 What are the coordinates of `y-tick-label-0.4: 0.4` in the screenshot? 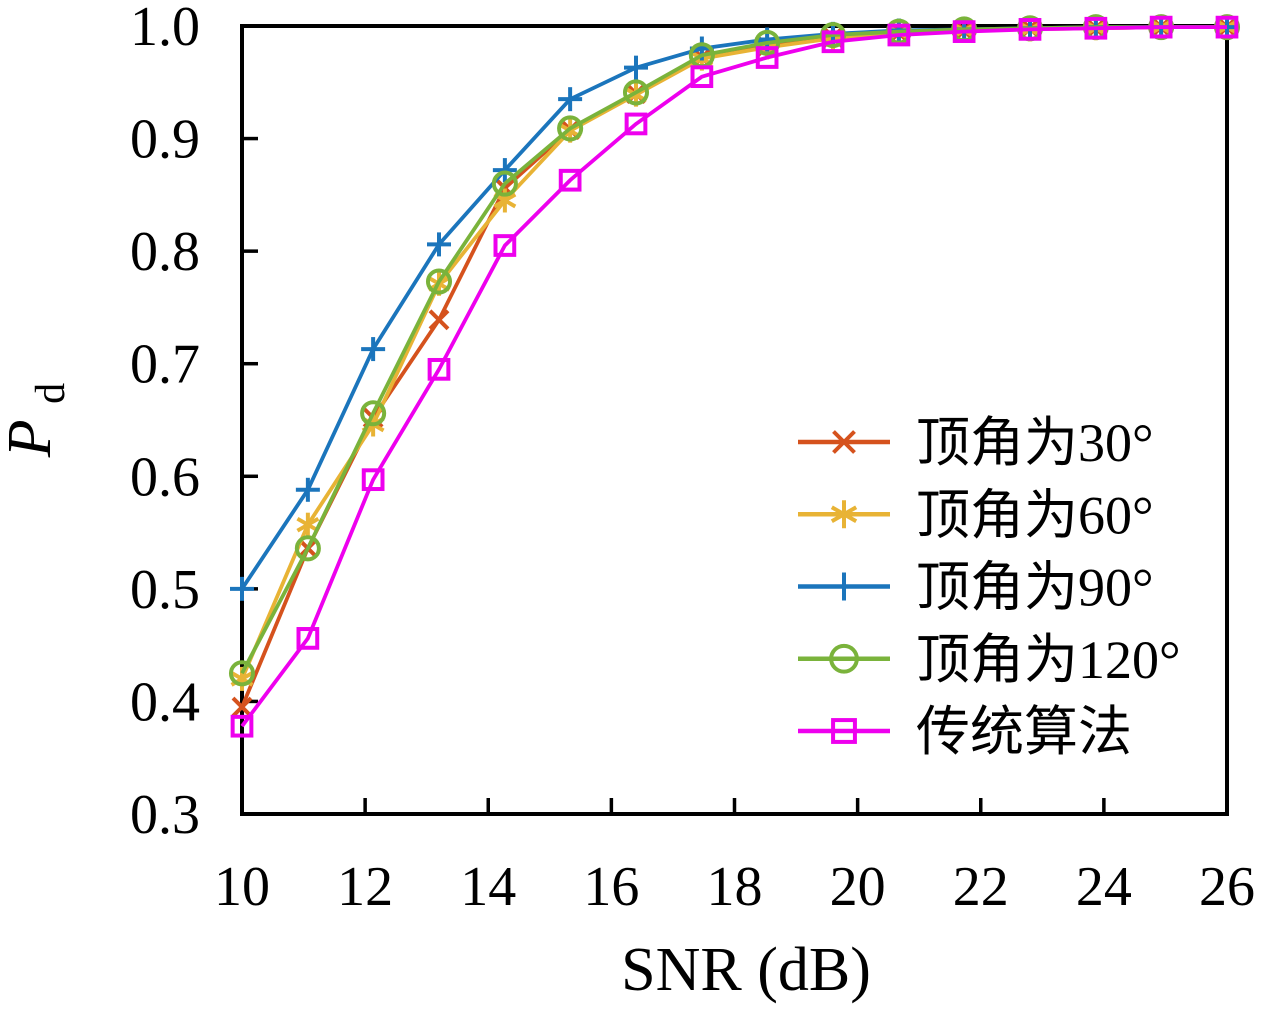 It's located at (165, 702).